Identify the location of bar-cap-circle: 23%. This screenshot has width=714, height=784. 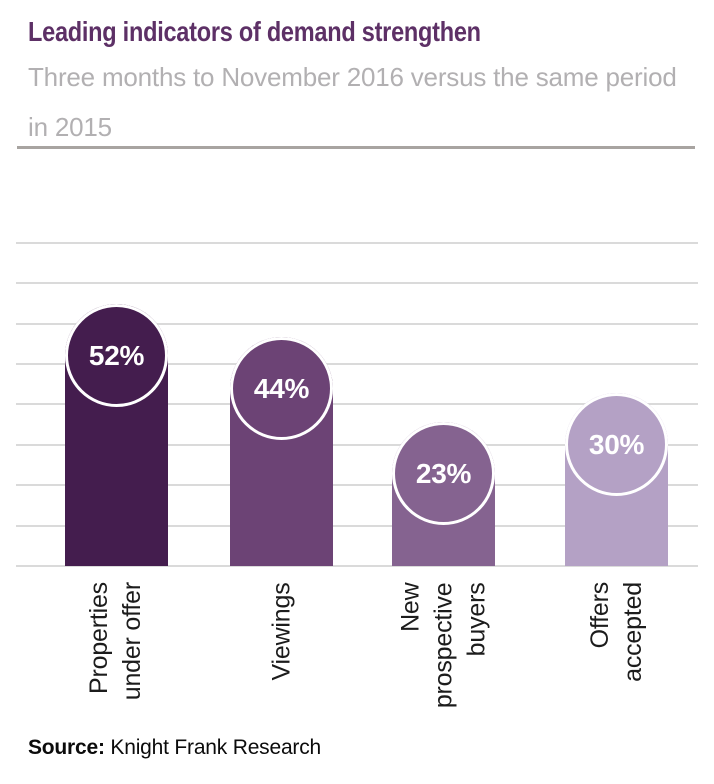
(443, 473).